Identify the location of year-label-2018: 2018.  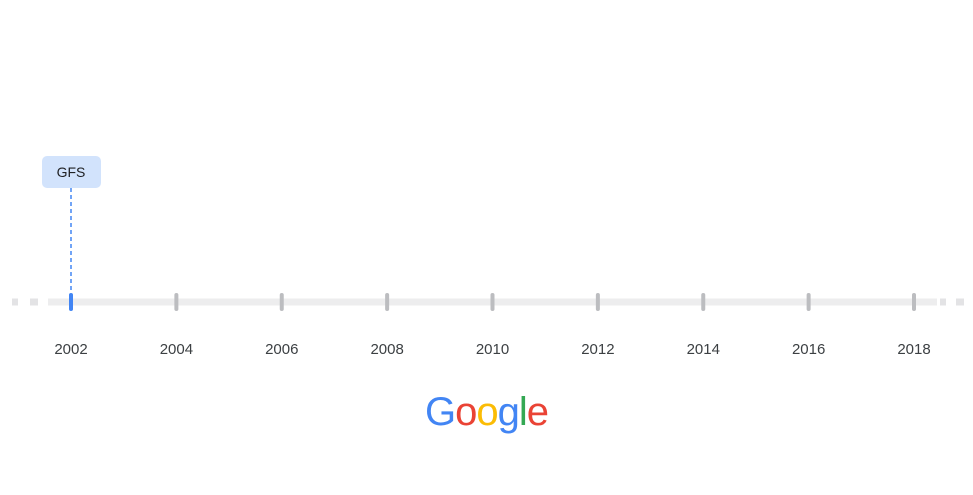
(913, 349).